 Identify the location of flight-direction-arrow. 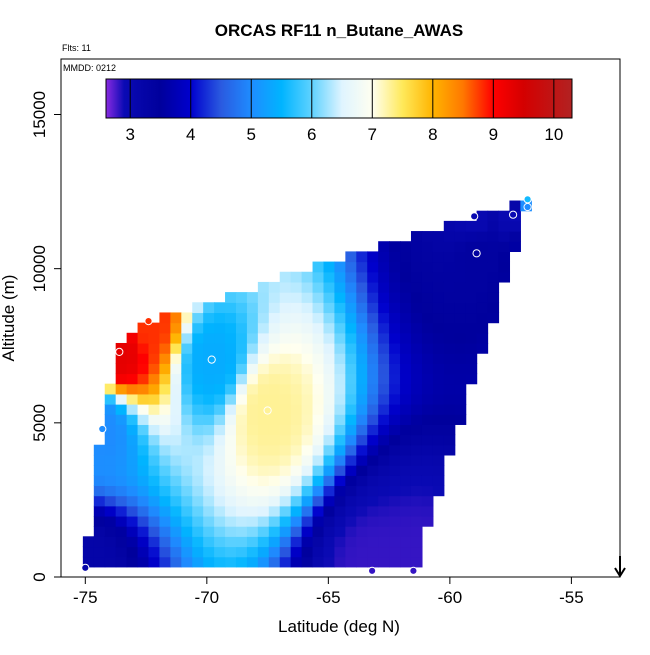
(620, 567).